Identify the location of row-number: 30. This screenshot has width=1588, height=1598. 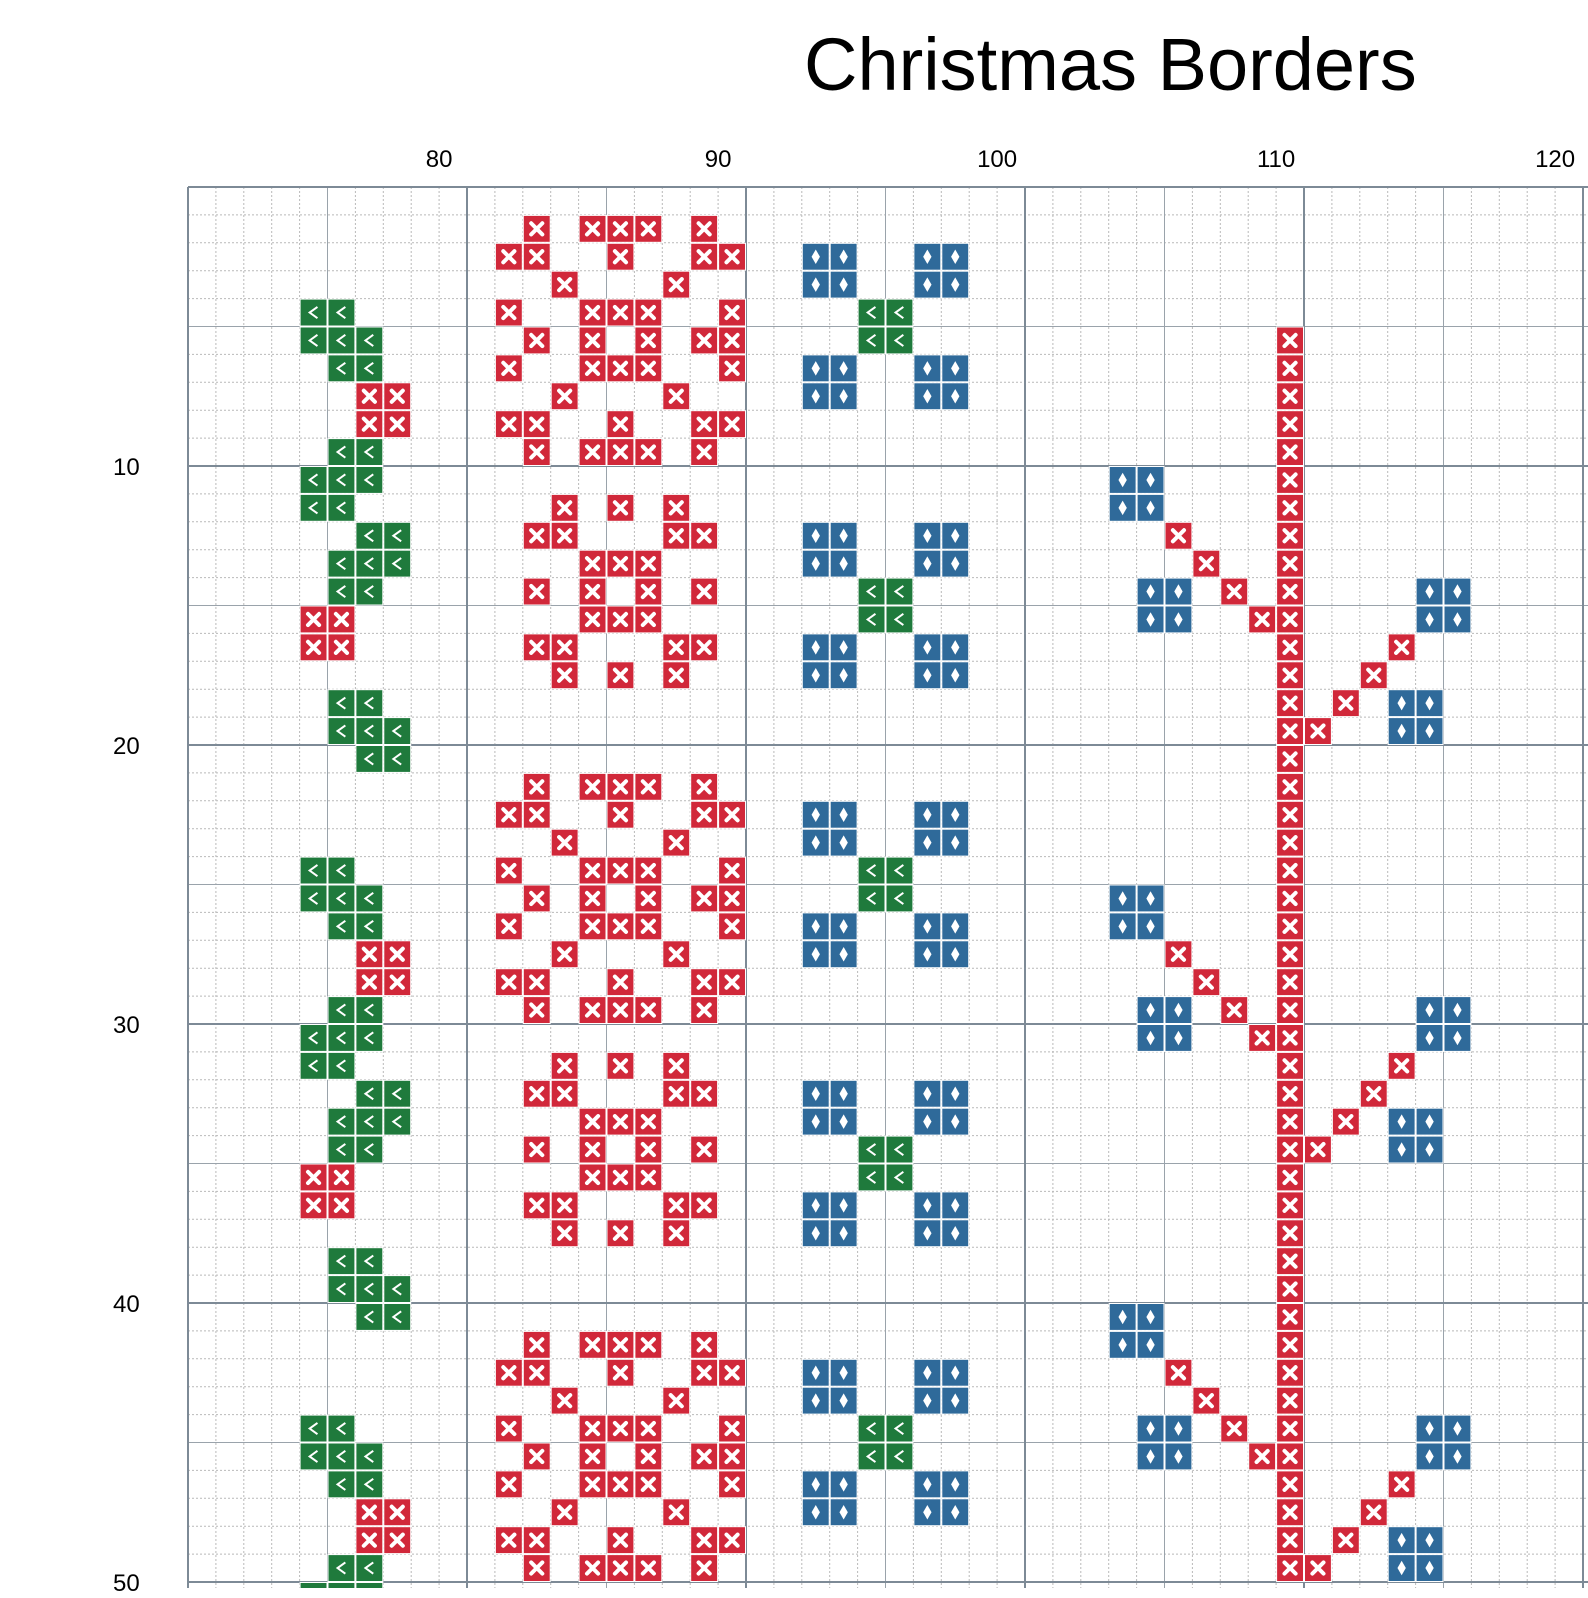
(126, 1025).